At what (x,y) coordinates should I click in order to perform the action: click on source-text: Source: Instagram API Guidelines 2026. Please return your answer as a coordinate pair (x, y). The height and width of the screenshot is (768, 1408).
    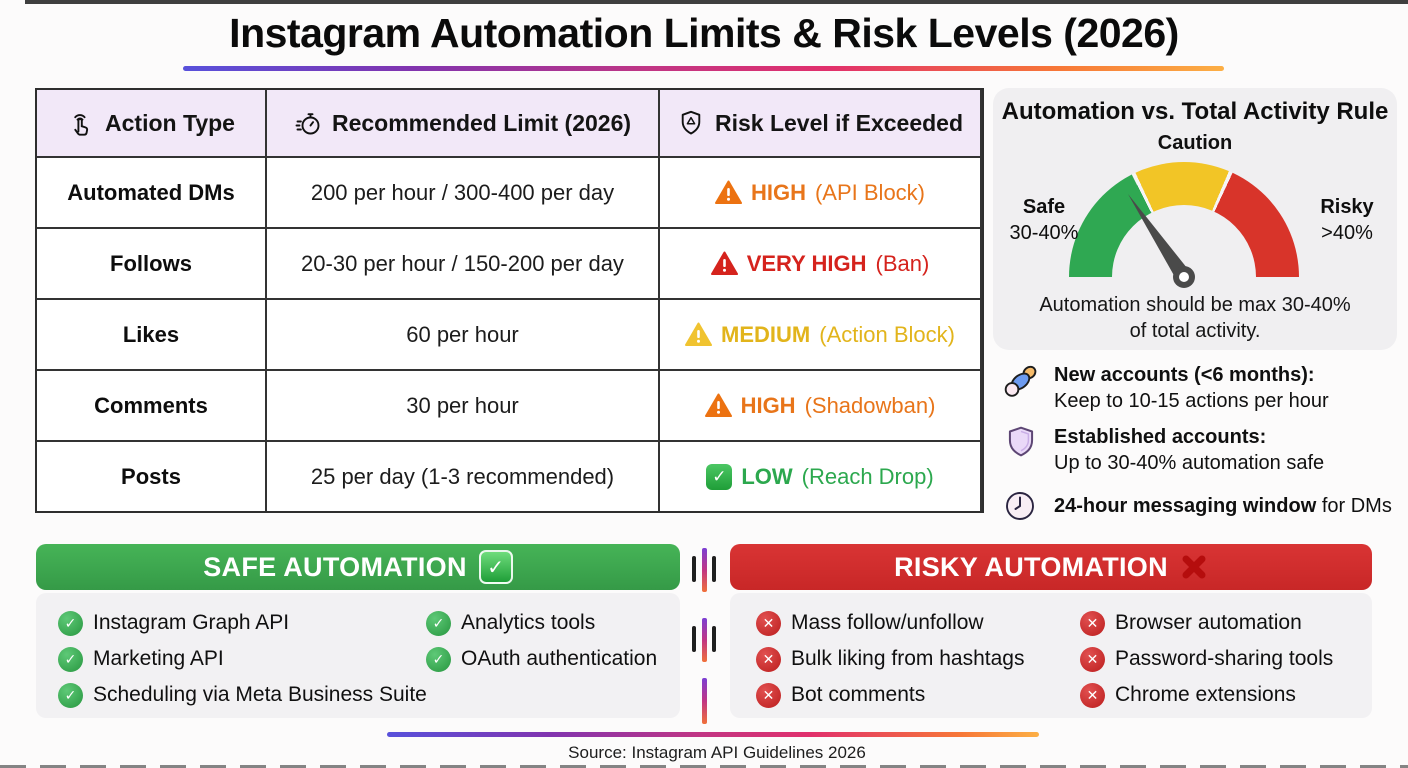
    Looking at the image, I should click on (717, 752).